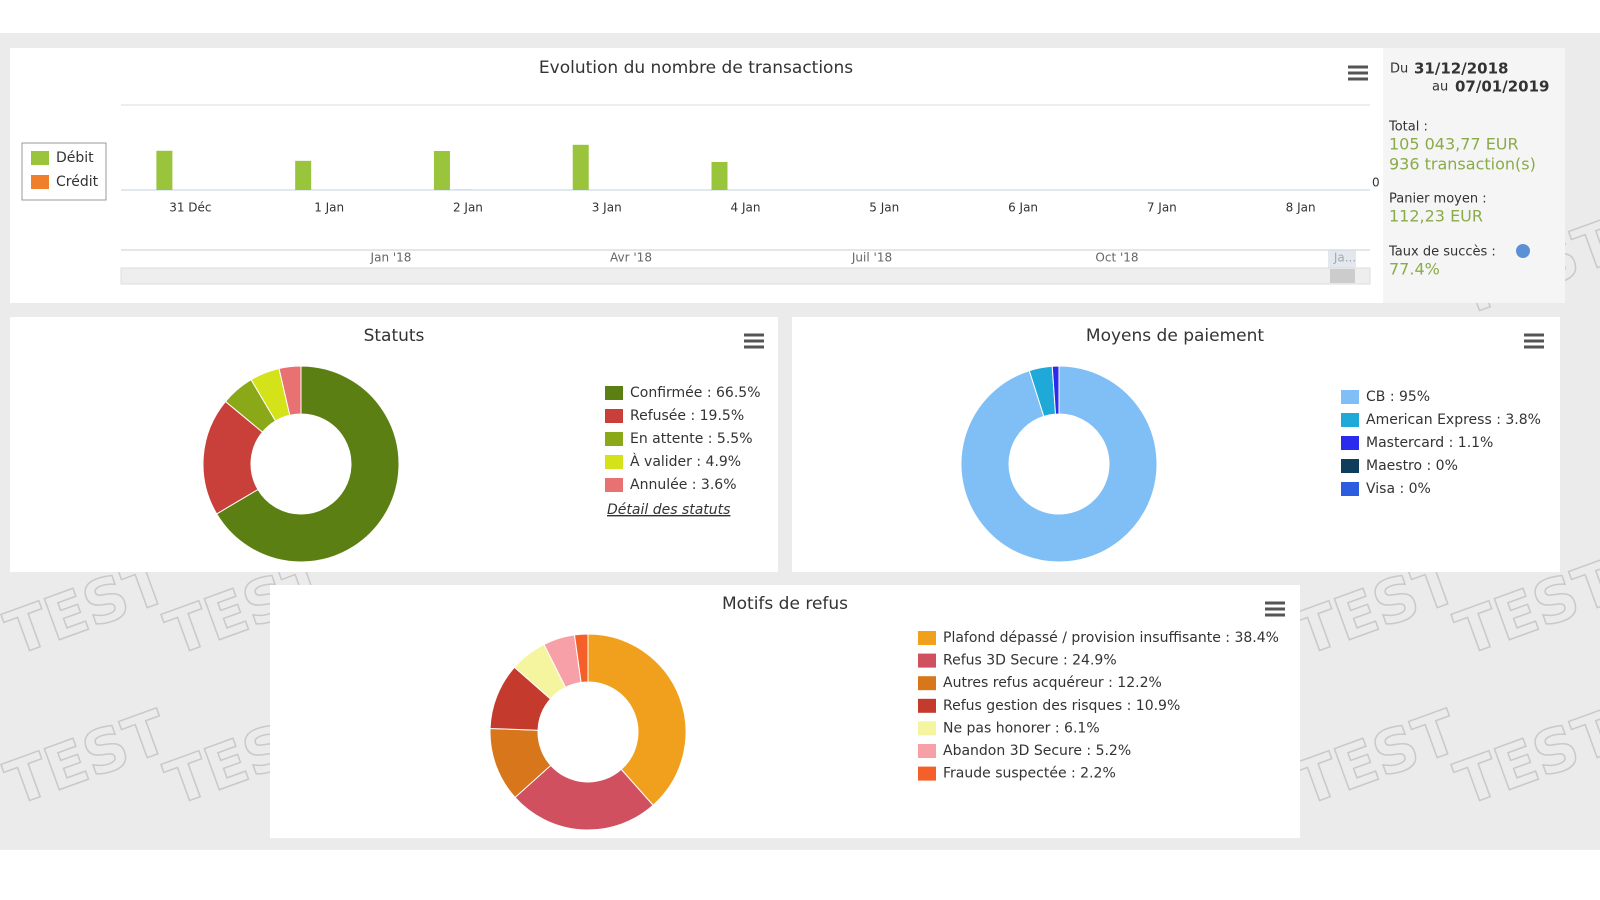  Describe the element at coordinates (1462, 164) in the screenshot. I see `total-count: 936 transaction(s)` at that location.